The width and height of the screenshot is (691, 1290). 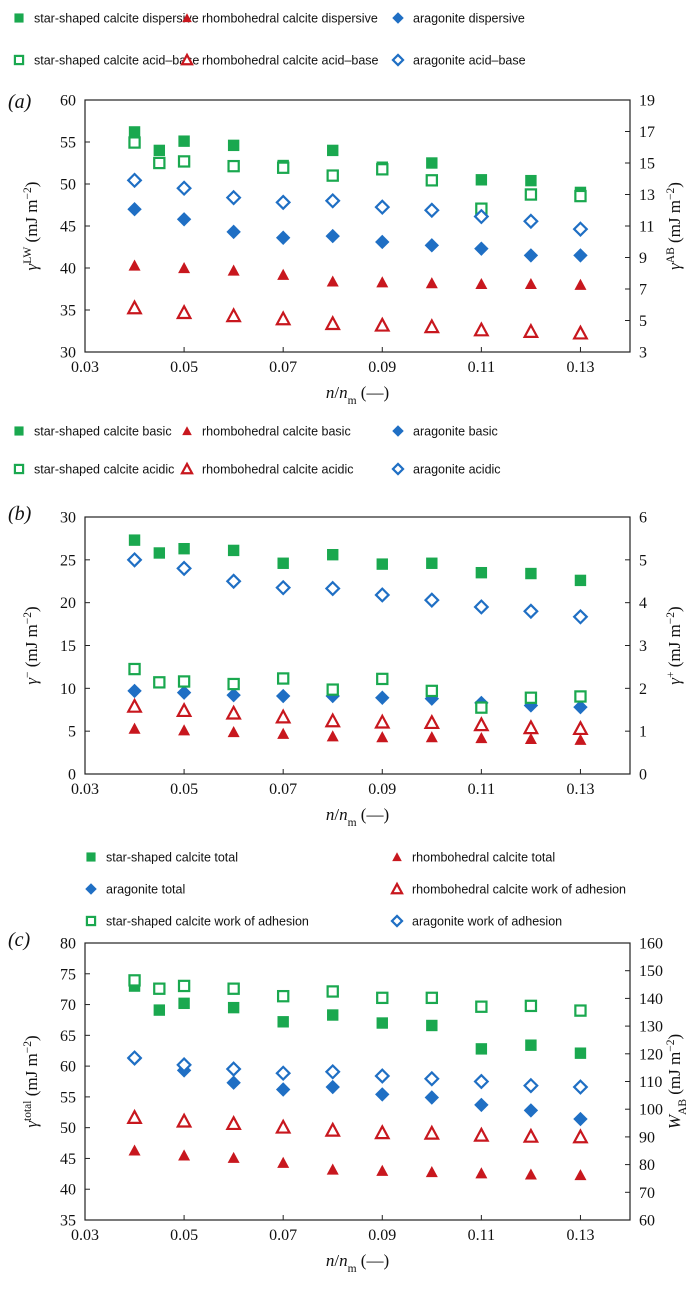 I want to click on legend-item: rhombohedral calcite total, so click(x=473, y=858).